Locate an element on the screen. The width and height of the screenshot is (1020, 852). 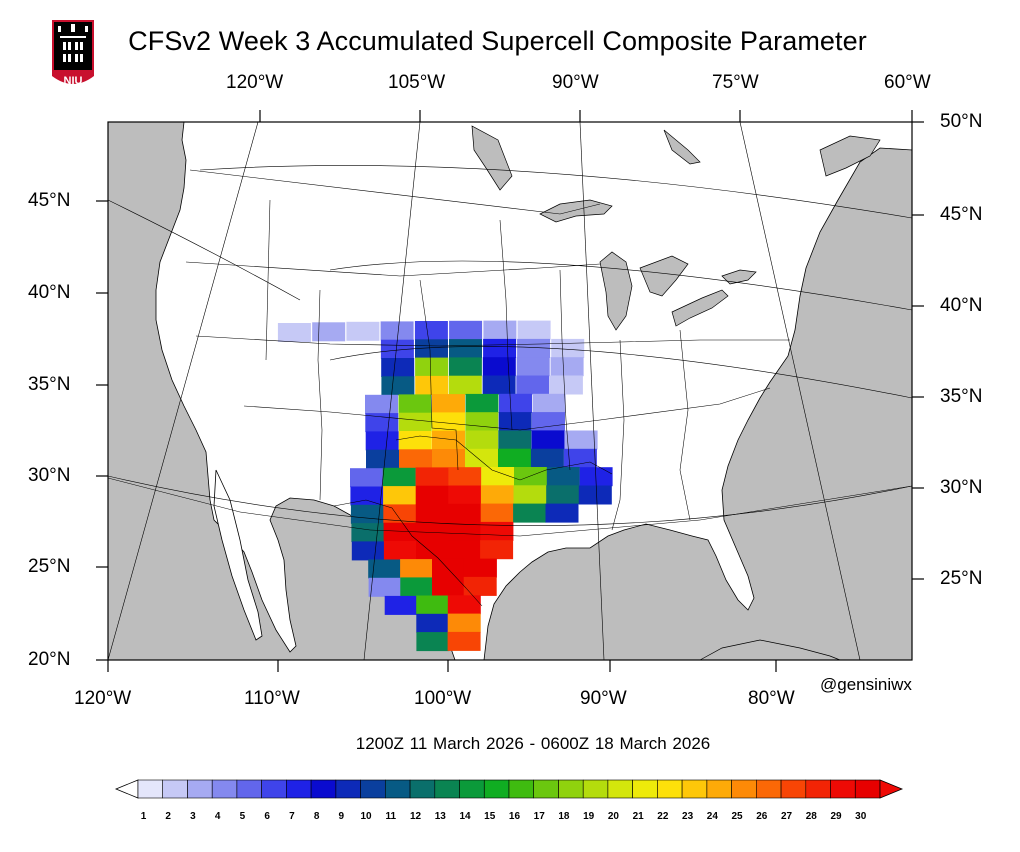
colorbar-tick-label: 19 is located at coordinates (589, 816).